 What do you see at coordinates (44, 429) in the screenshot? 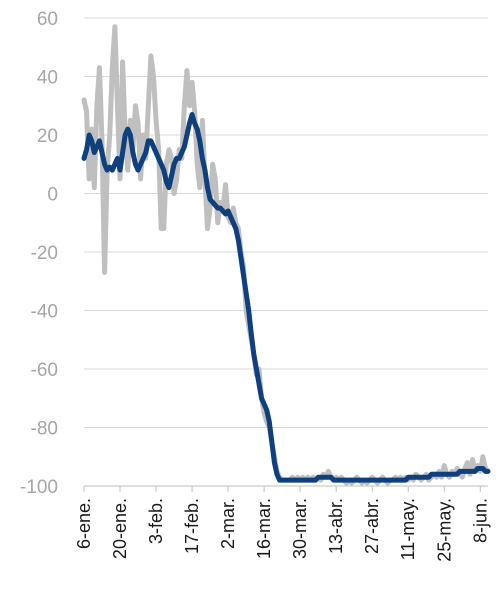
I see `y-tick-label: -80` at bounding box center [44, 429].